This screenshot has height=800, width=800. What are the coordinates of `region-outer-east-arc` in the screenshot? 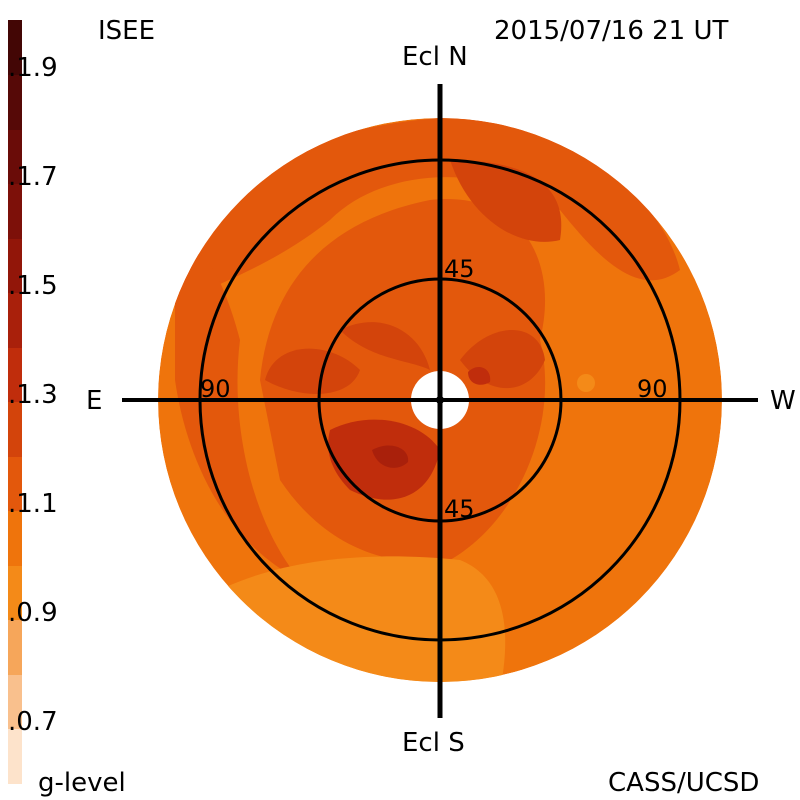 It's located at (237, 416).